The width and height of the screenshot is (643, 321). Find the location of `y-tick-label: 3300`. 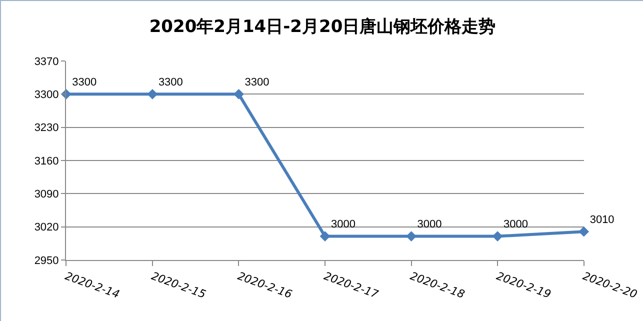

y-tick-label: 3300 is located at coordinates (46, 95).